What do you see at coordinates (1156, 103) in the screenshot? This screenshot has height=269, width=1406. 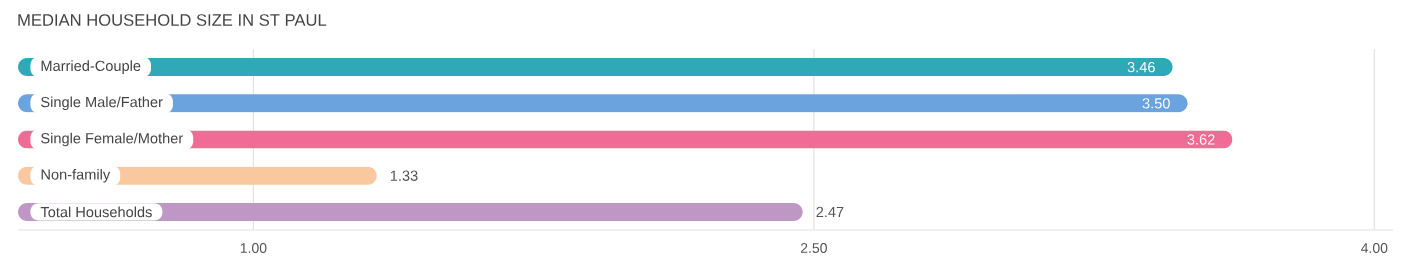 I see `data-label: 3.50` at bounding box center [1156, 103].